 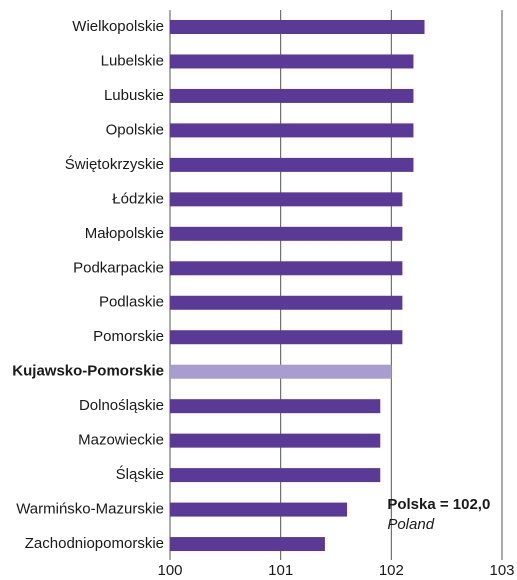 What do you see at coordinates (410, 524) in the screenshot?
I see `reference-sublabel: Poland` at bounding box center [410, 524].